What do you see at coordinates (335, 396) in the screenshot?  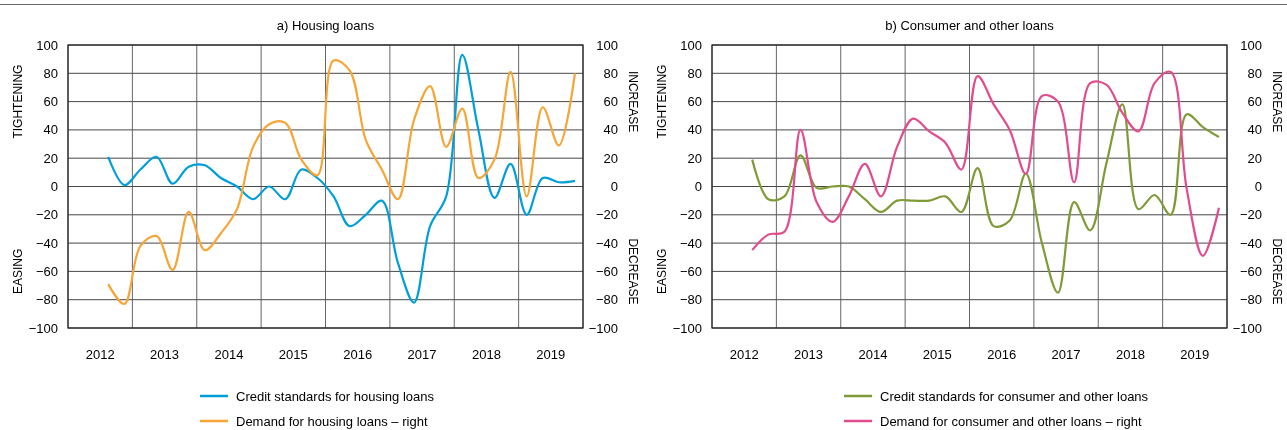 I see `legend-label: Credit standards for housing loans` at bounding box center [335, 396].